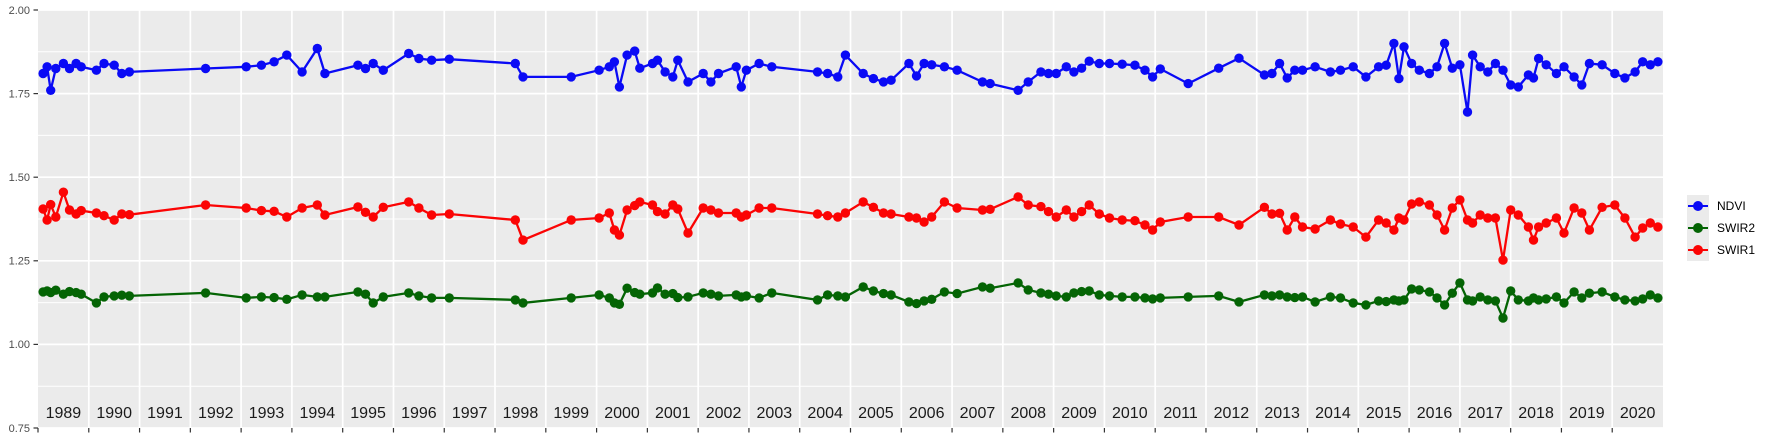 The image size is (1773, 442). What do you see at coordinates (419, 413) in the screenshot?
I see `x-tick-label: 1996` at bounding box center [419, 413].